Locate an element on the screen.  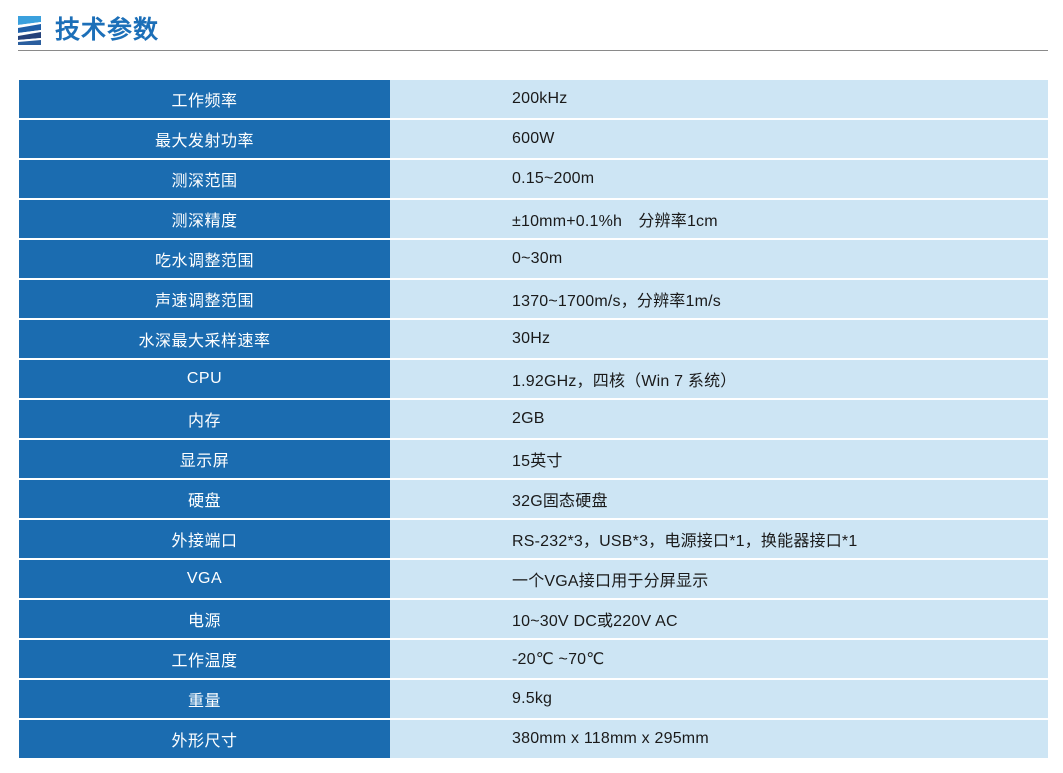
spec-label-cell: 测深精度 is located at coordinates (204, 219).